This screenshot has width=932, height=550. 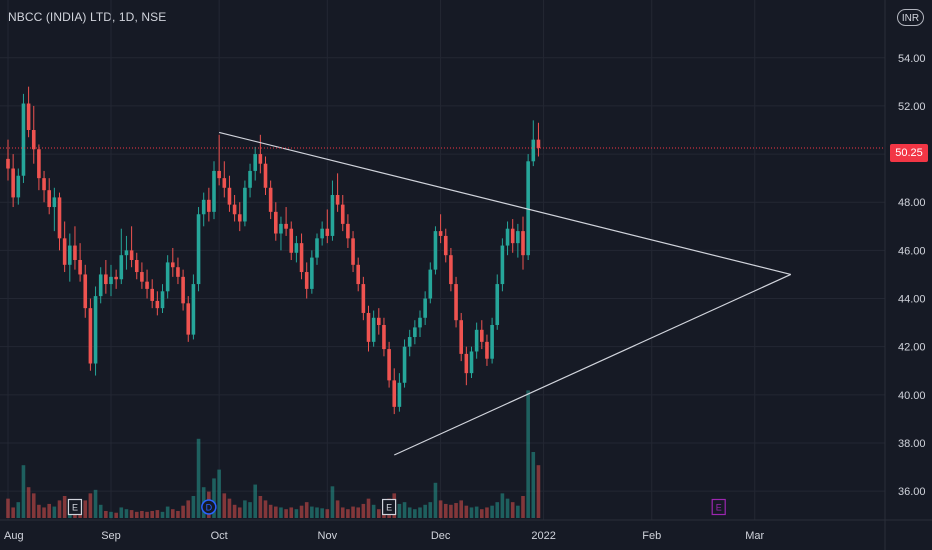 I want to click on price-tick-label: 48.00, so click(x=912, y=203).